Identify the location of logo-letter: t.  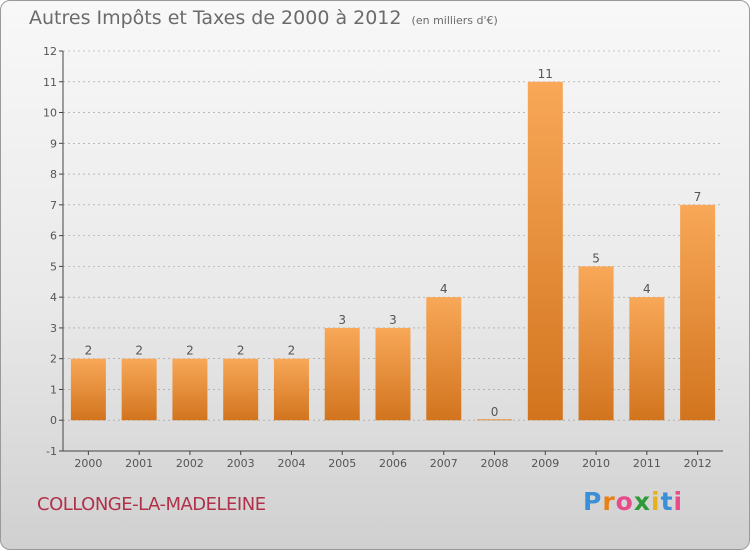
(667, 501).